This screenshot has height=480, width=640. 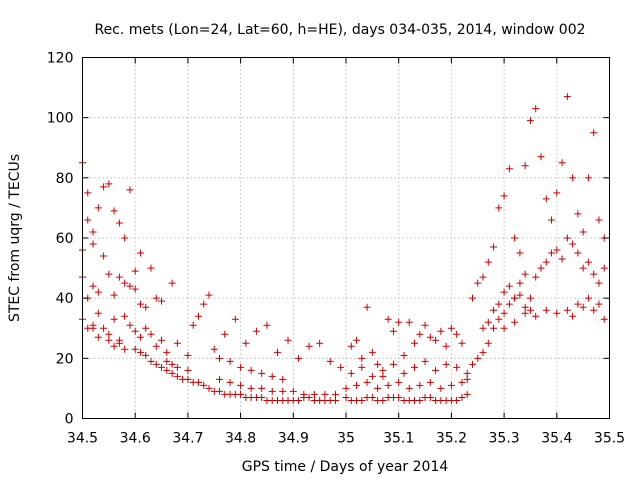 What do you see at coordinates (556, 439) in the screenshot?
I see `x-tick-label: 35.4` at bounding box center [556, 439].